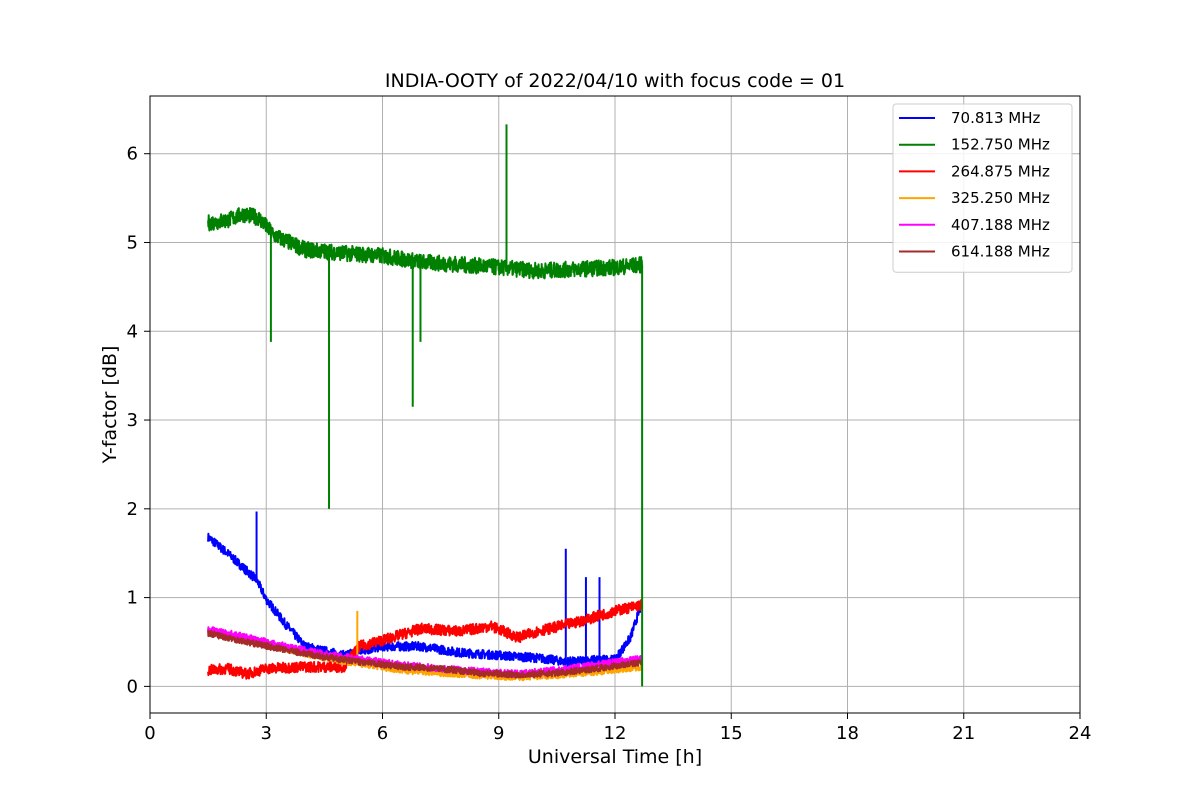  What do you see at coordinates (1000, 225) in the screenshot?
I see `legend-label: 407.188 MHz` at bounding box center [1000, 225].